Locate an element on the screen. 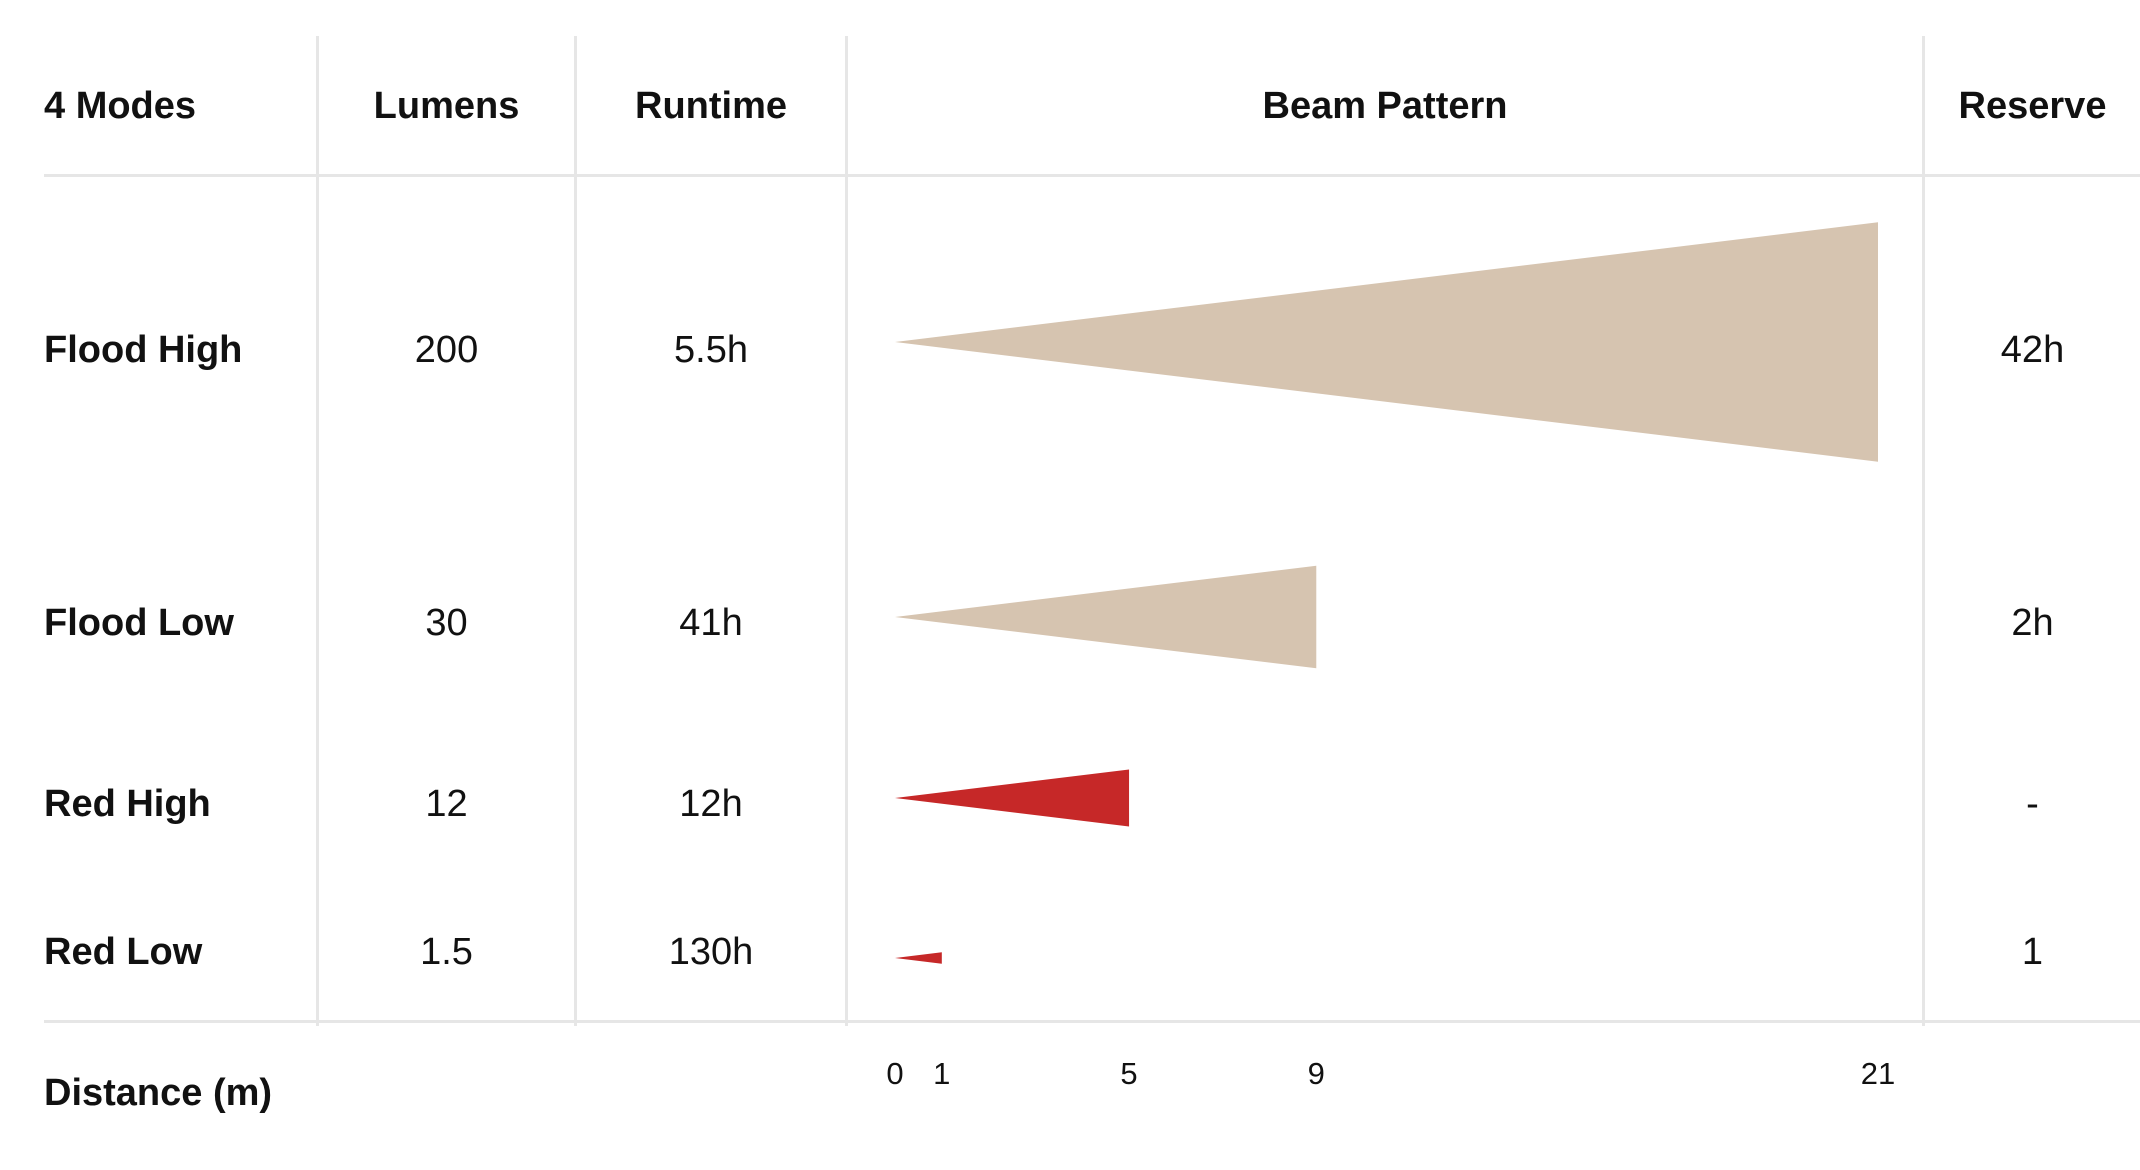  header-modes: 4 Modes is located at coordinates (120, 106).